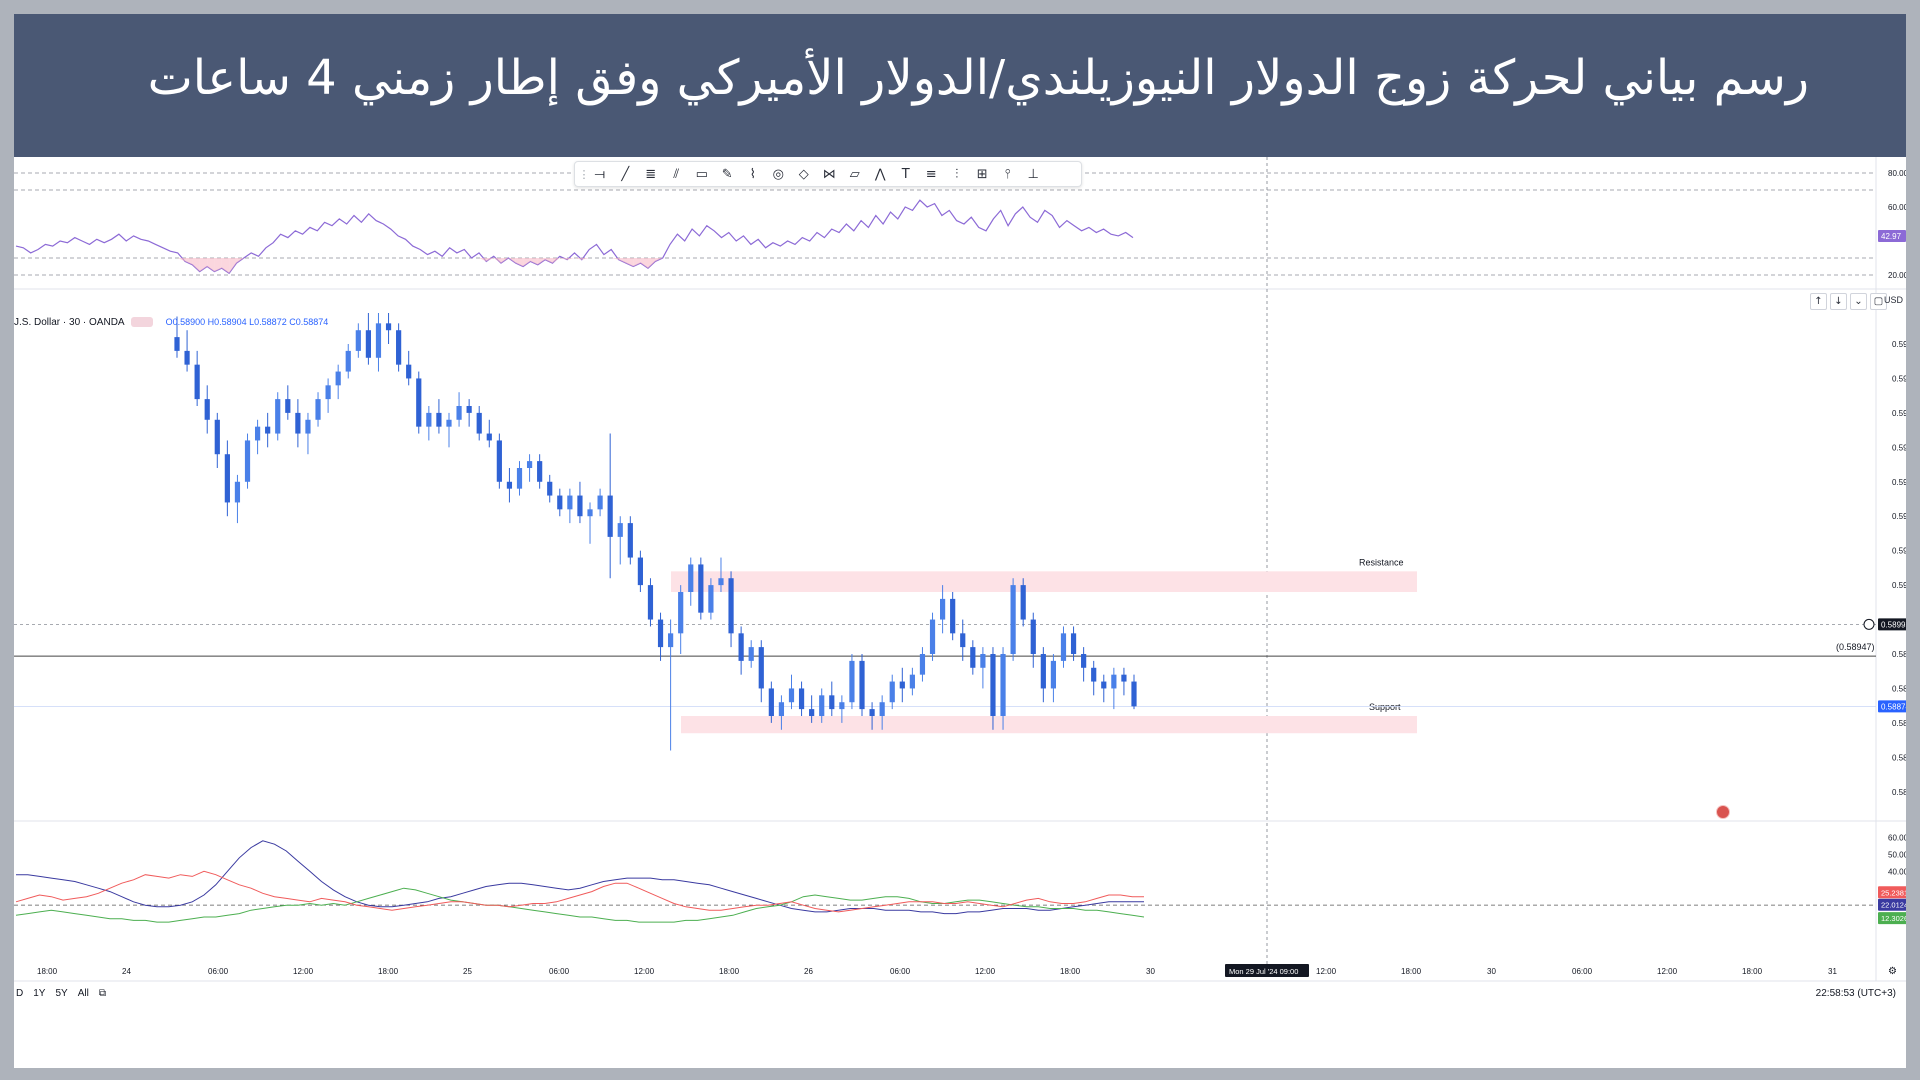 This screenshot has width=1920, height=1080. Describe the element at coordinates (854, 174) in the screenshot. I see `callout-icon: ▱` at that location.